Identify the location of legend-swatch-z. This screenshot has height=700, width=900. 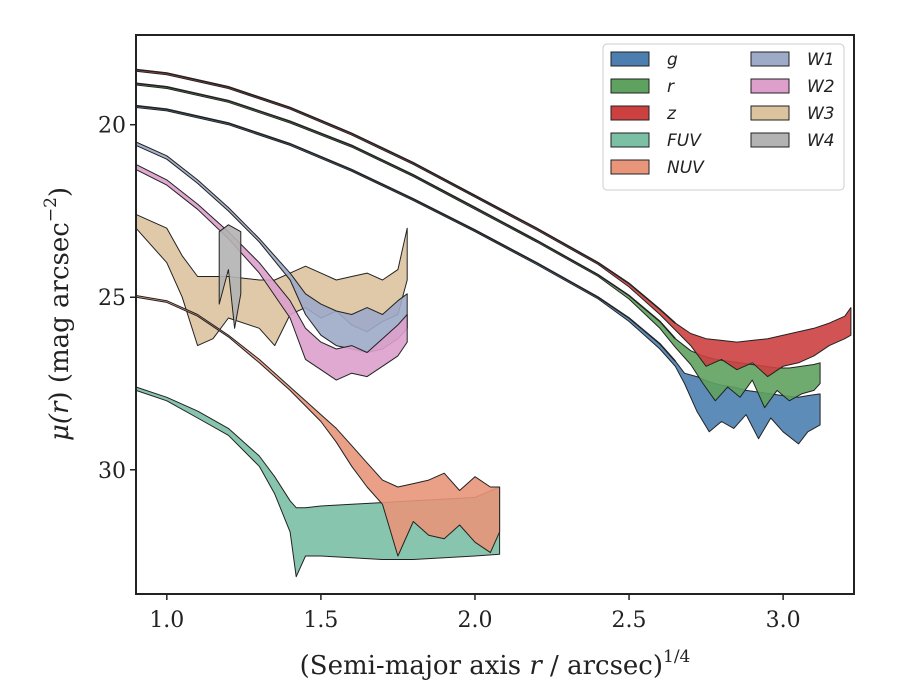
(630, 113).